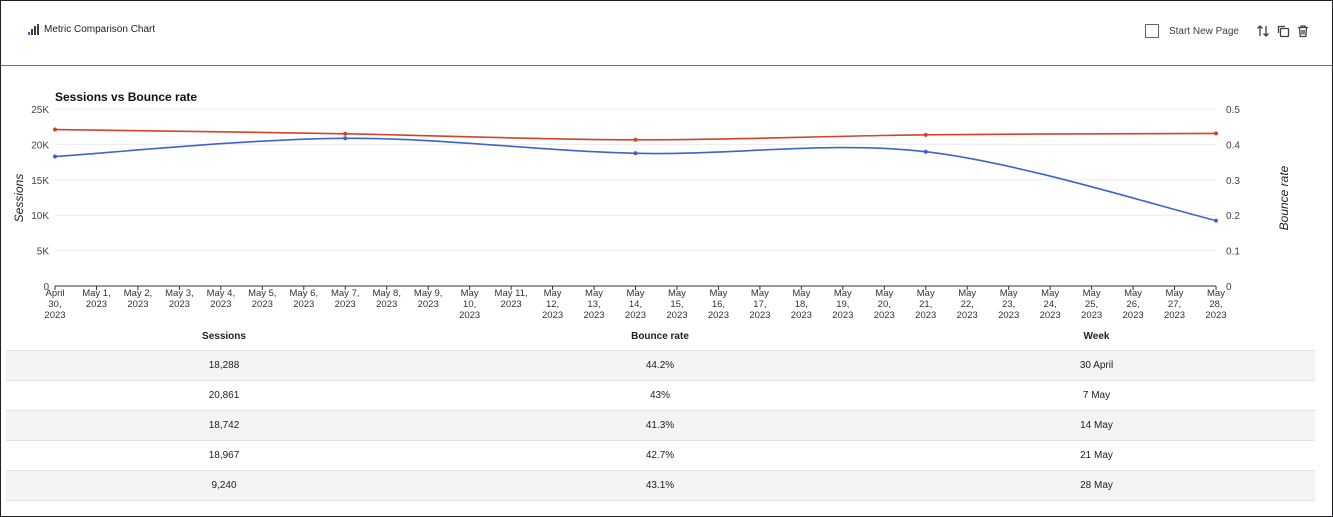  Describe the element at coordinates (1096, 485) in the screenshot. I see `table-cell-week: 28 May` at that location.